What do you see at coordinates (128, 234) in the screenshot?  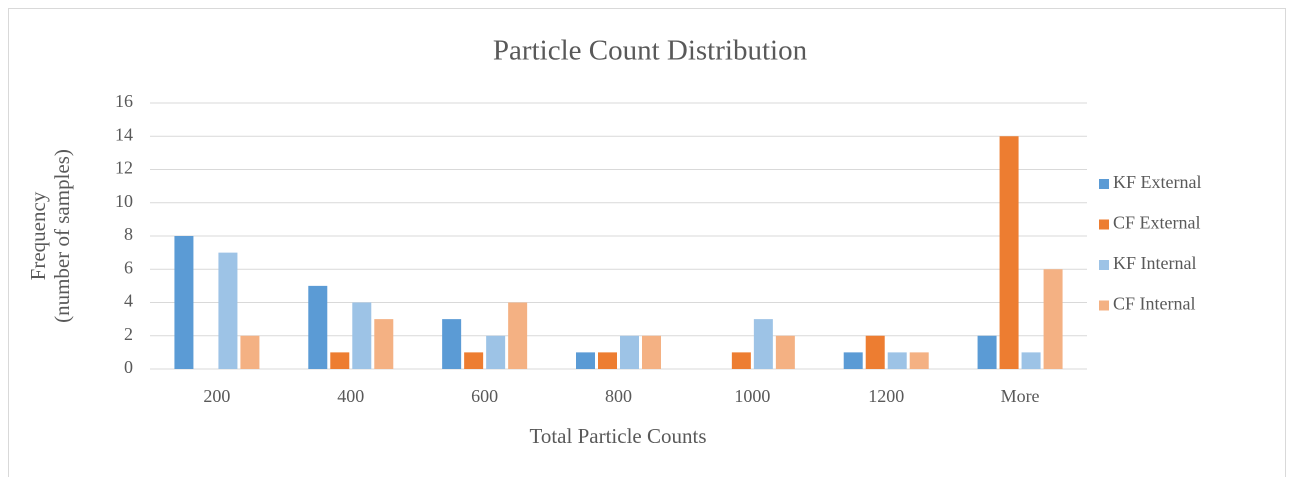 I see `y-tick-label: 8` at bounding box center [128, 234].